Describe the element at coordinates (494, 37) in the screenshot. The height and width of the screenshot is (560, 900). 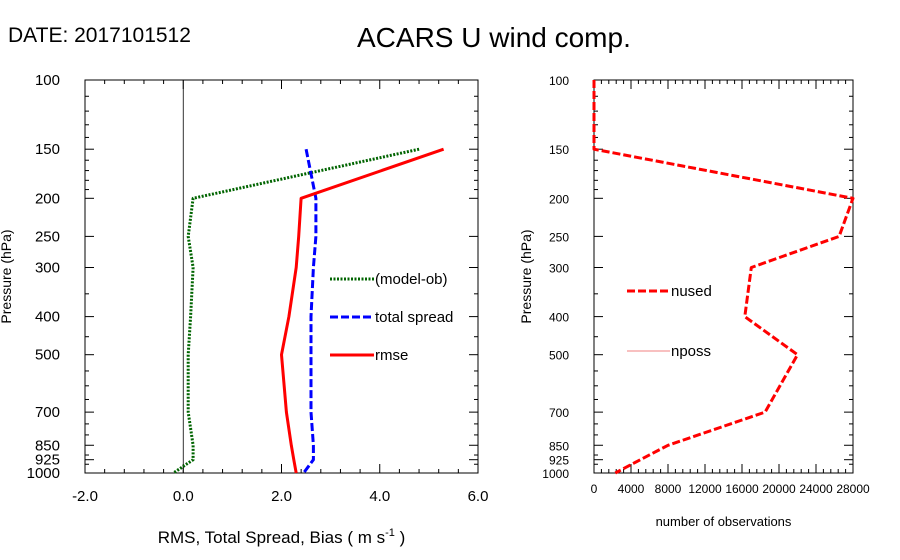
I see `chart-title: ACARS U wind comp.` at that location.